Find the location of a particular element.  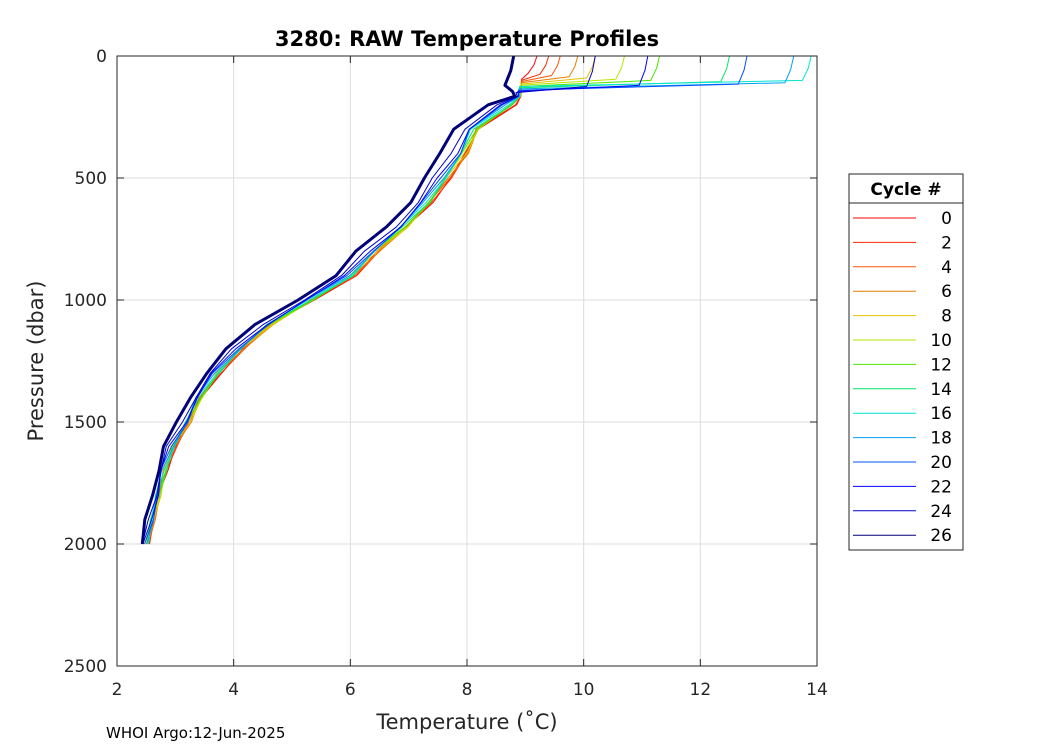

legend-label-cycle-24: 24 is located at coordinates (941, 512).